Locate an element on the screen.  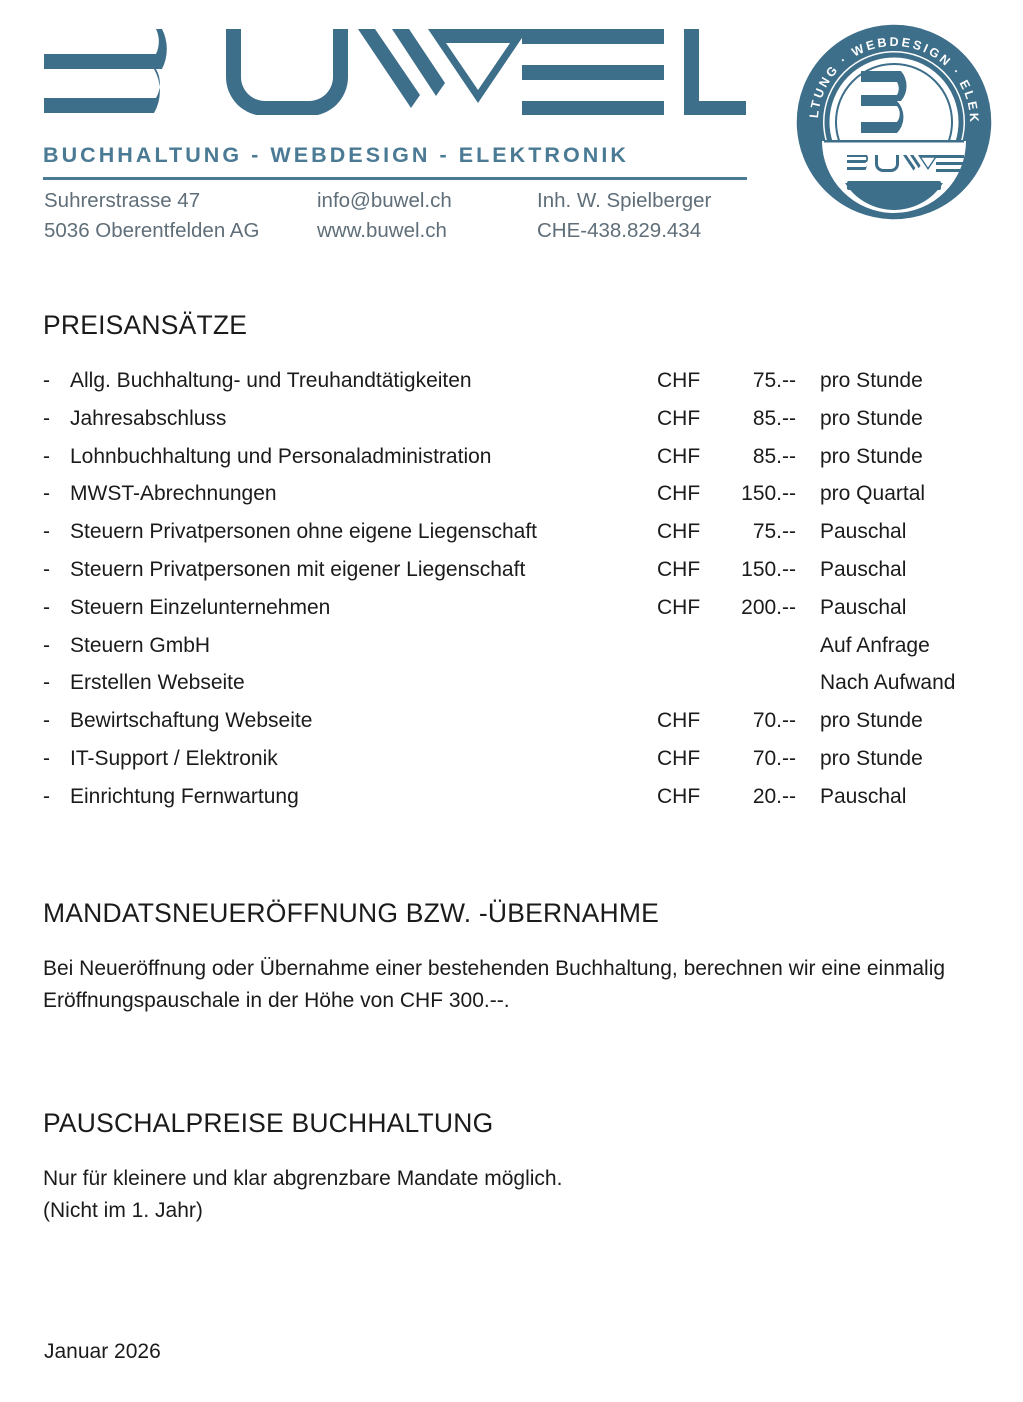
price-row-label: Bewirtschaftung Webseite is located at coordinates (191, 721).